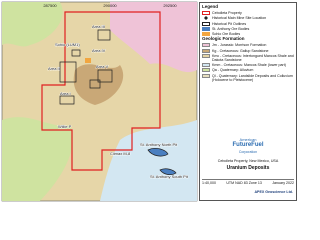 The height and width of the screenshot is (240, 320). I want to click on grid-labels: 287500 290000 292500, so click(110, 5).